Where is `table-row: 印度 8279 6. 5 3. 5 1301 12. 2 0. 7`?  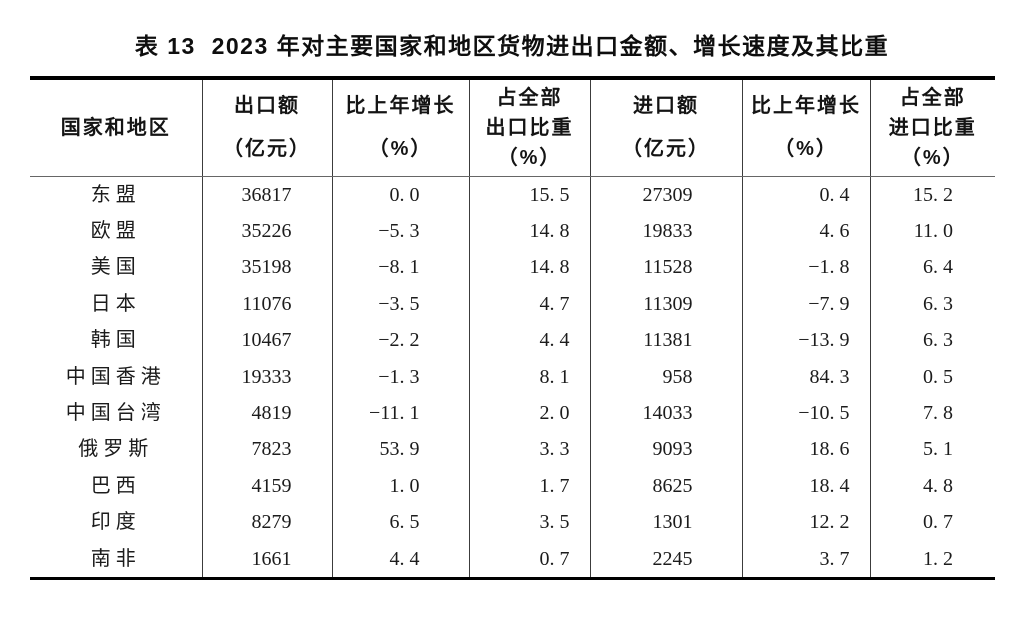 table-row: 印度 8279 6. 5 3. 5 1301 12. 2 0. 7 is located at coordinates (512, 522).